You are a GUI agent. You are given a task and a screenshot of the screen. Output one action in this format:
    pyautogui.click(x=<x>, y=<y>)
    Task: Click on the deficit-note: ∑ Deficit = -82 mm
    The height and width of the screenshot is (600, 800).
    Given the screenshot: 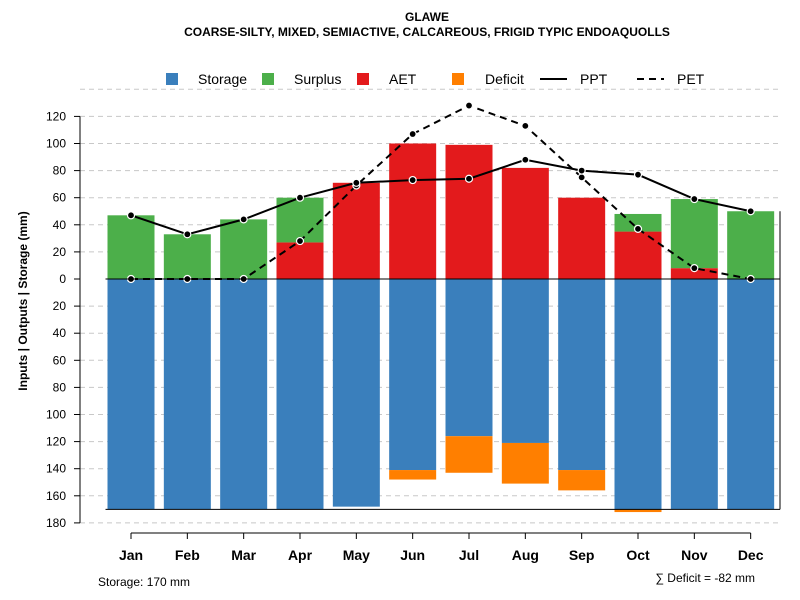 What is the action you would take?
    pyautogui.click(x=705, y=578)
    